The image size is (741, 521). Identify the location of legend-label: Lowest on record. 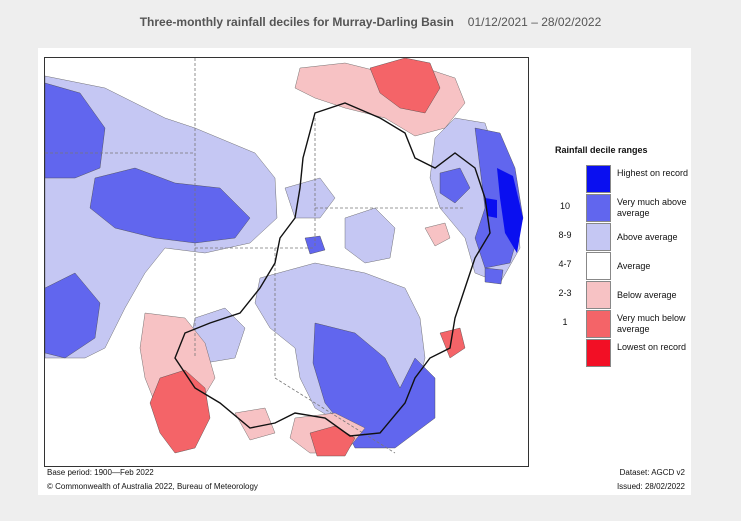
(652, 347).